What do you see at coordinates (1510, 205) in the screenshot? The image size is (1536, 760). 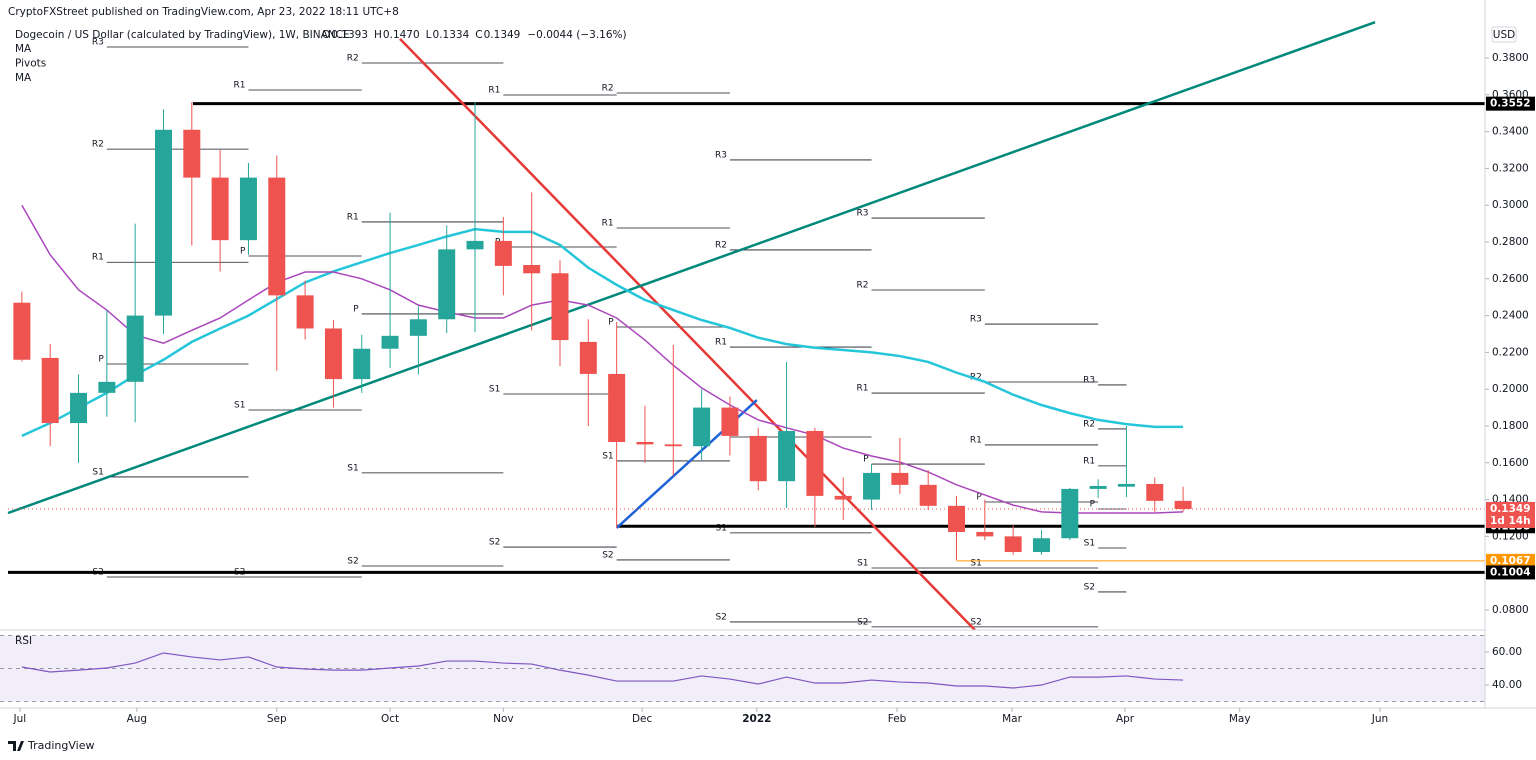 I see `y-tick-label: 0.3000` at bounding box center [1510, 205].